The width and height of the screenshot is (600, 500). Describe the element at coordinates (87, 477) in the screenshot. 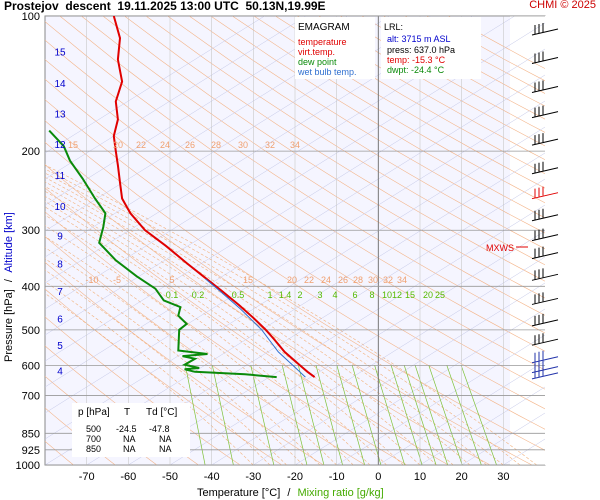

I see `x-tick-label: -70` at that location.